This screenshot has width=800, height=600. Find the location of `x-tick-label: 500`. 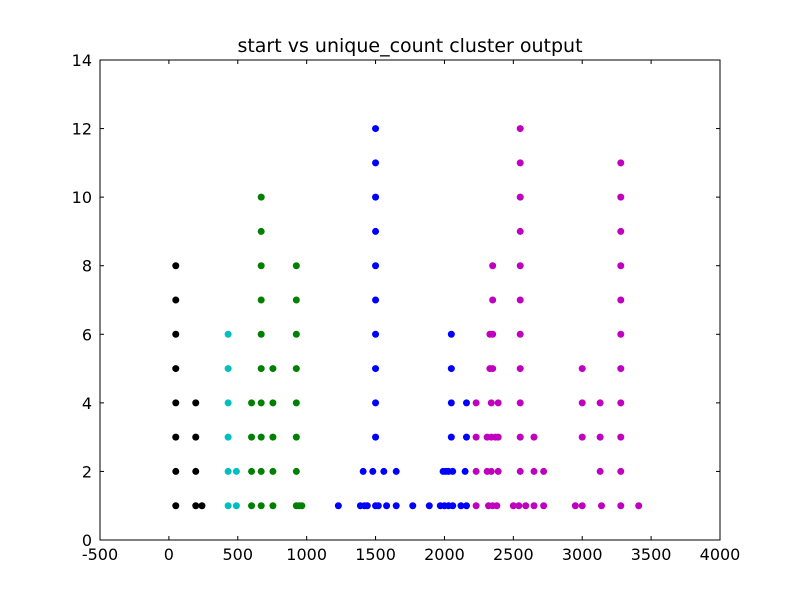

x-tick-label: 500 is located at coordinates (238, 554).